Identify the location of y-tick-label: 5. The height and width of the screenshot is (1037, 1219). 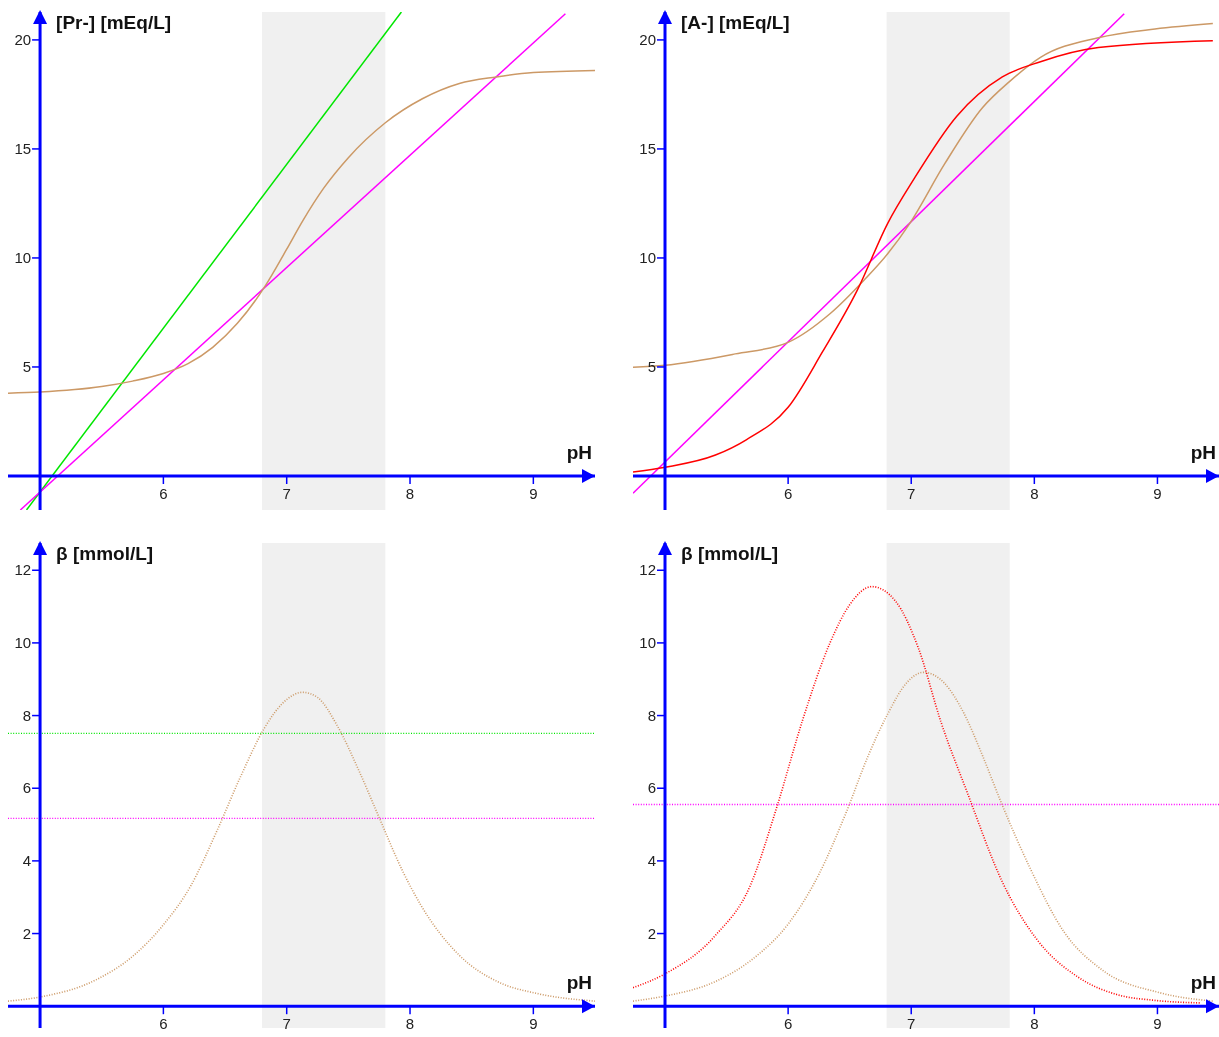
(27, 367).